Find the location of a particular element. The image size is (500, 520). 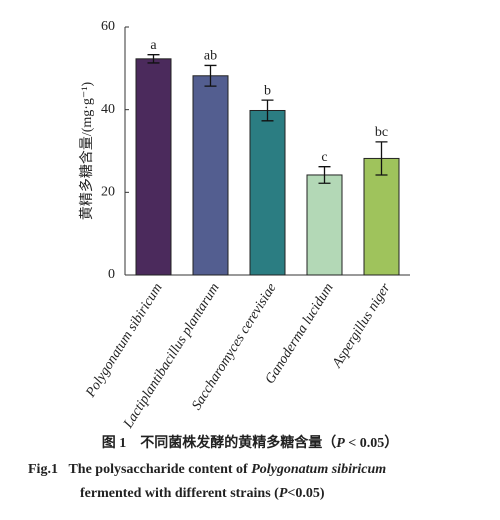

y-tick-label: 0 is located at coordinates (111, 274).